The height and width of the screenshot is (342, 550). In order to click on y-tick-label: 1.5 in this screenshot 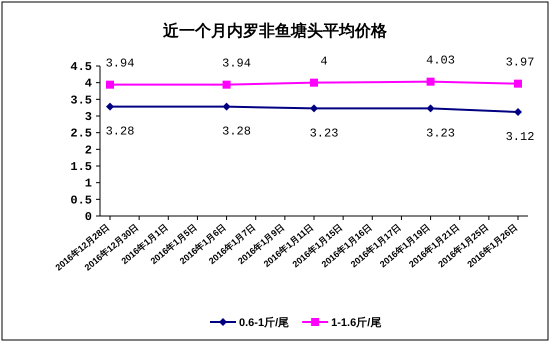, I will do `click(81, 167)`.